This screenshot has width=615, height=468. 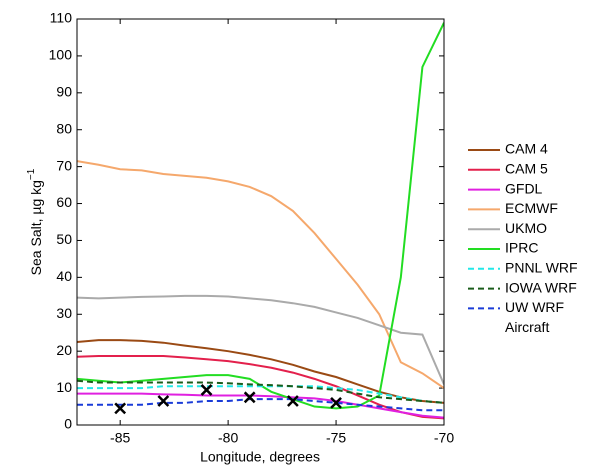 I want to click on y-tick-label: 110, so click(x=61, y=18).